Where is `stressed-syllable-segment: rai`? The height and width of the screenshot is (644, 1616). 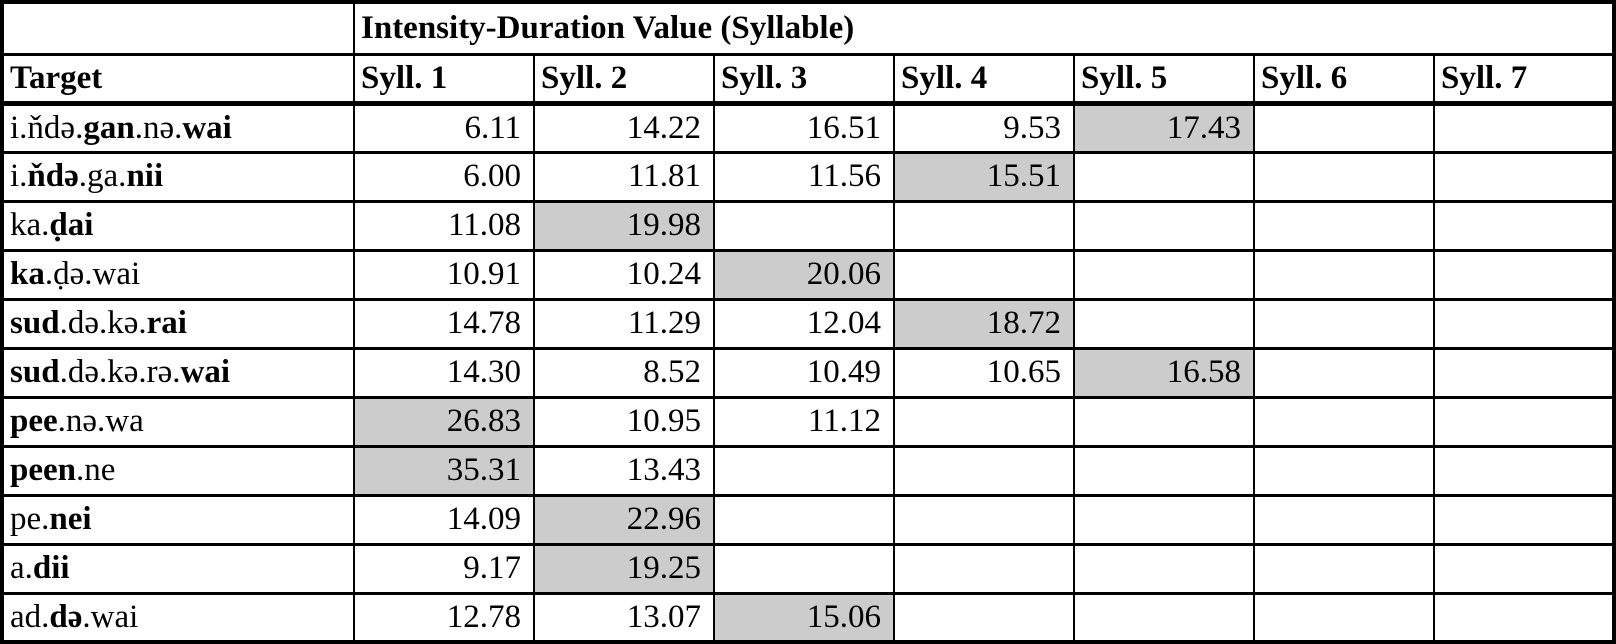 stressed-syllable-segment: rai is located at coordinates (166, 323).